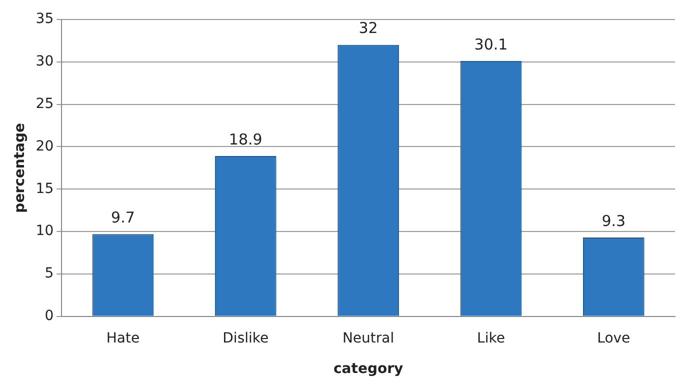 The height and width of the screenshot is (386, 693). I want to click on y-tick-label: 10, so click(45, 231).